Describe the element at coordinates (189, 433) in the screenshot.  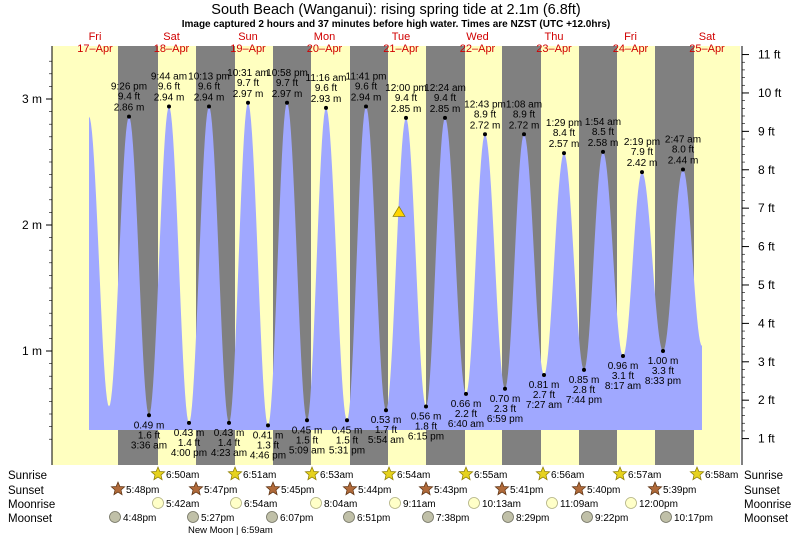
I see `low-tide-meters: 0.43 m` at that location.